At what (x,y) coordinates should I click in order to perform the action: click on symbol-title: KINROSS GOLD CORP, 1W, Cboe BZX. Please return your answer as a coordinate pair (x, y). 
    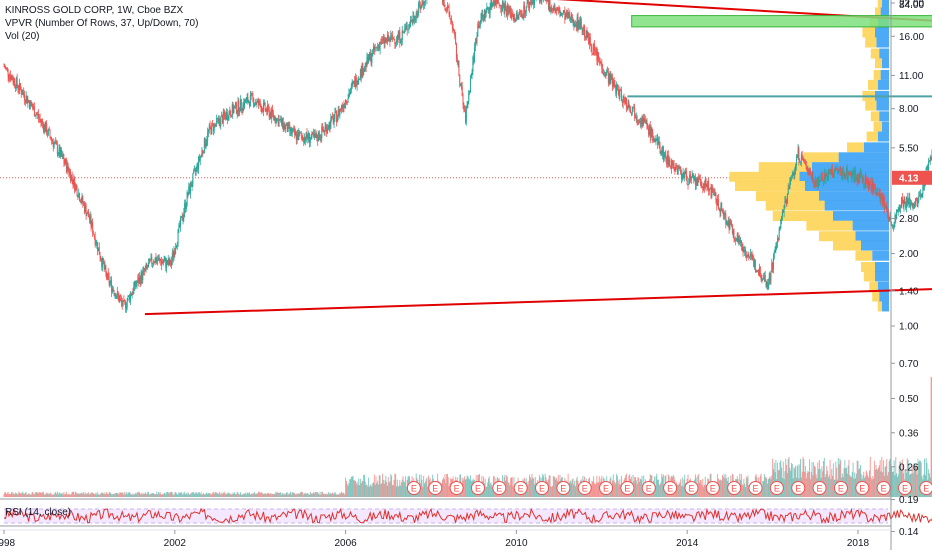
    Looking at the image, I should click on (101, 10).